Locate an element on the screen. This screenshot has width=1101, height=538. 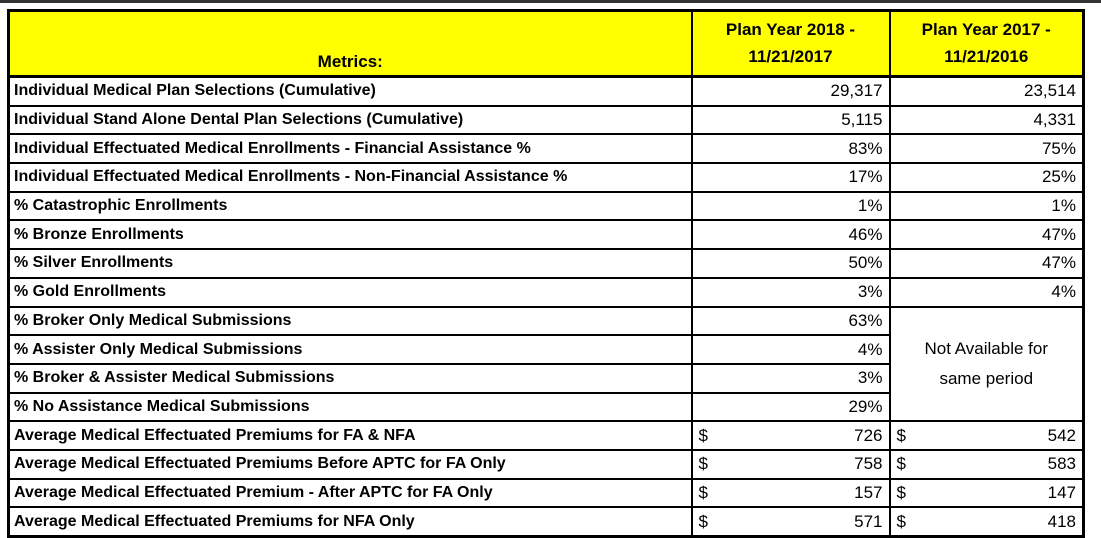
value-2017-cell: 23,514 is located at coordinates (986, 91).